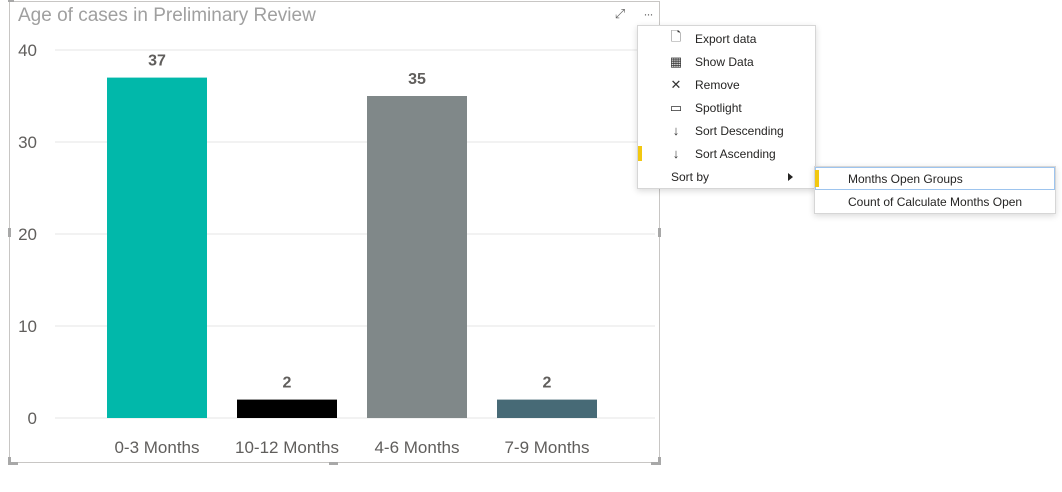 This screenshot has width=1062, height=492. Describe the element at coordinates (690, 176) in the screenshot. I see `menu-item-label: Sort by` at that location.